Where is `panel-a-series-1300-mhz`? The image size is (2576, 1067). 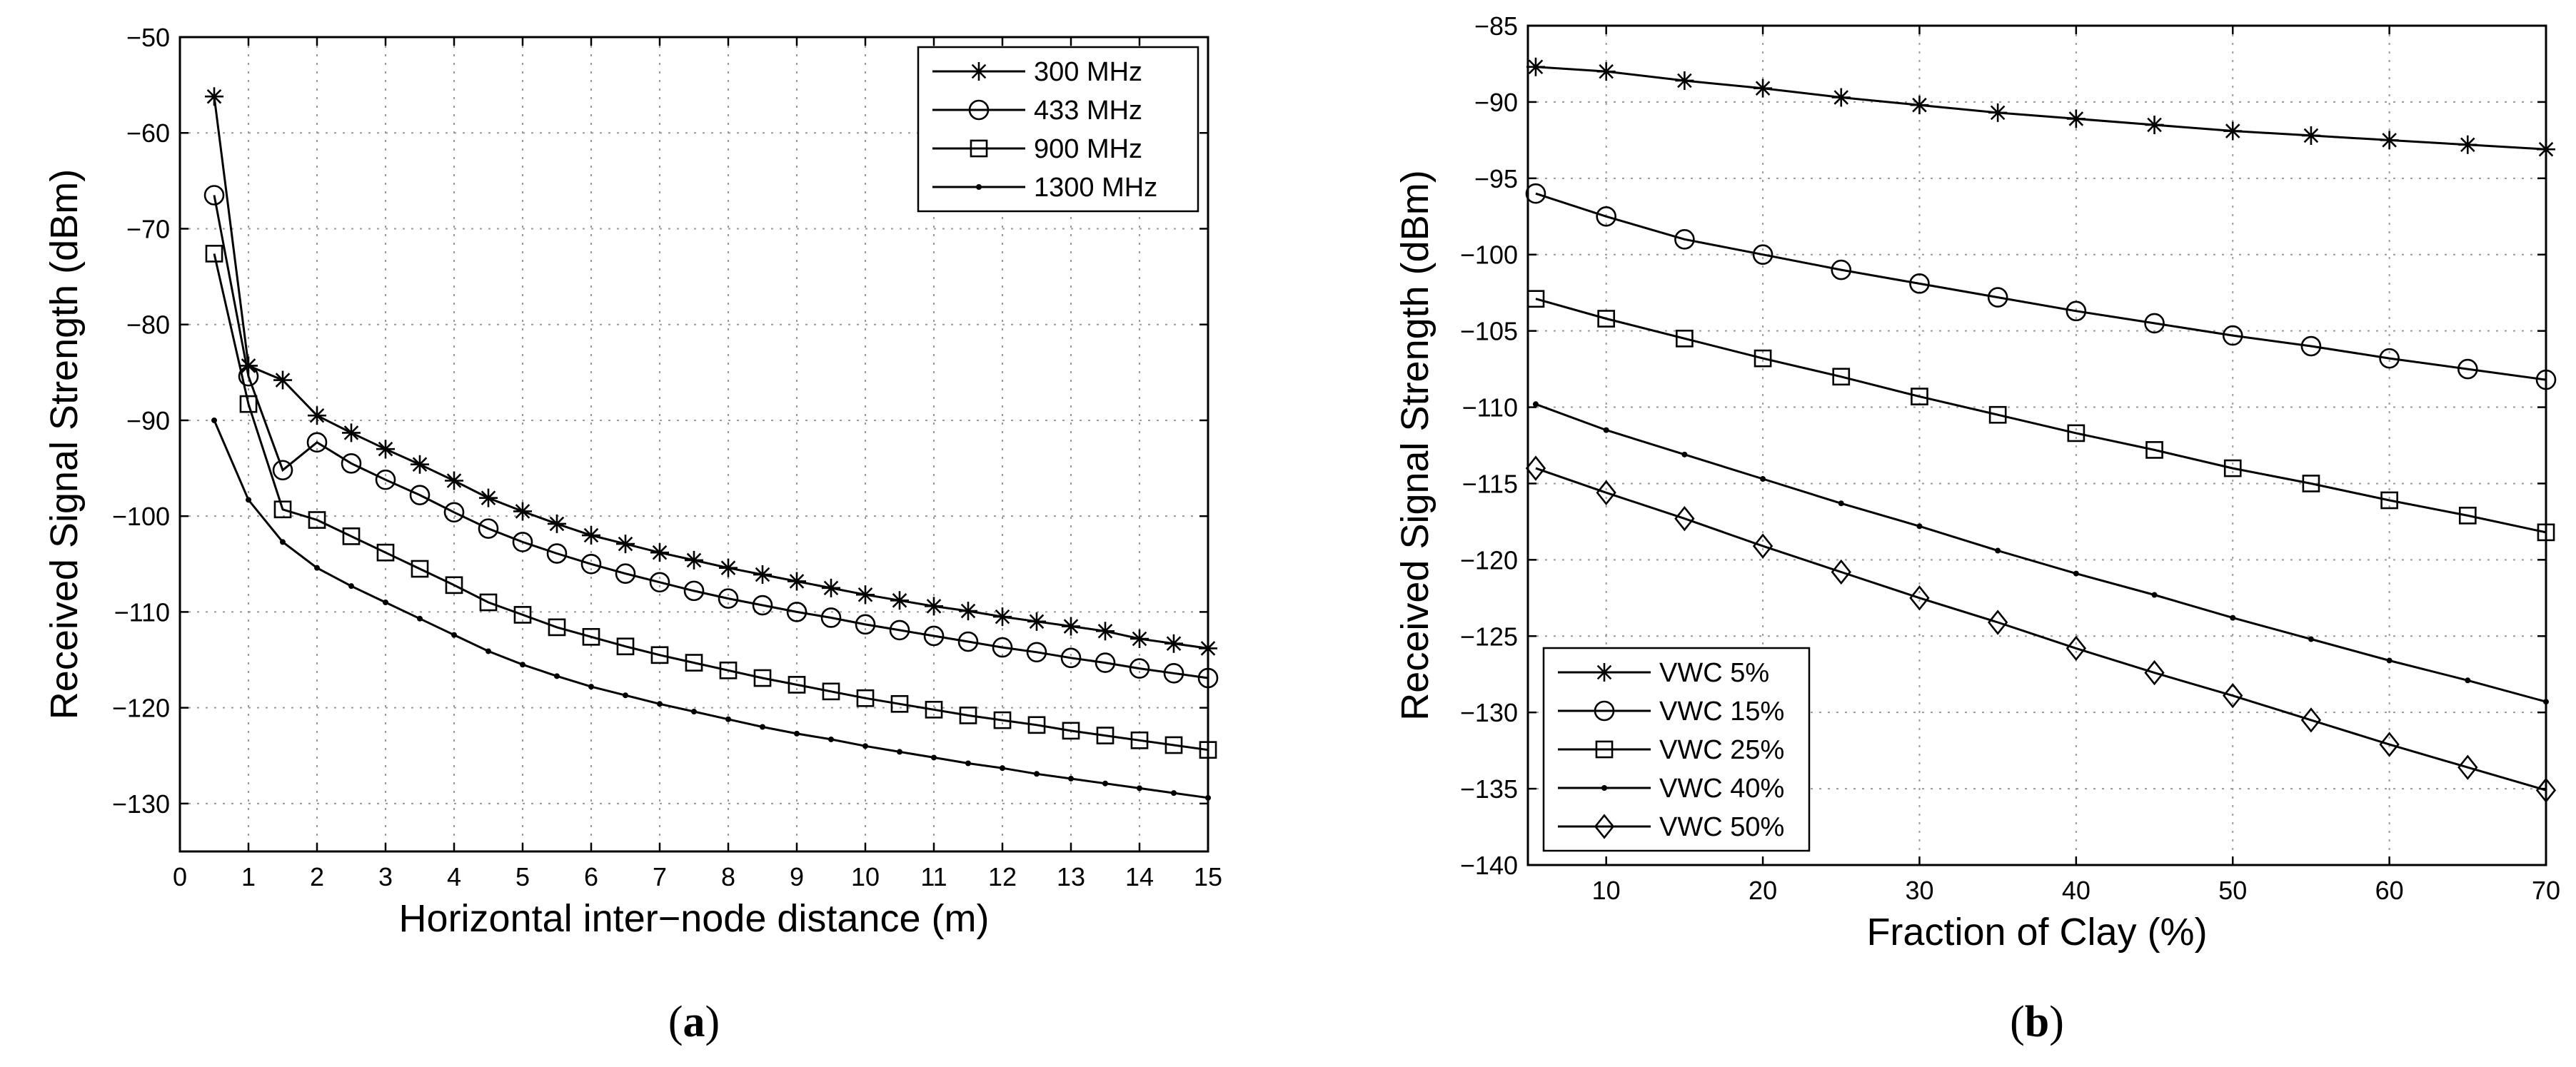
panel-a-series-1300-mhz is located at coordinates (711, 609).